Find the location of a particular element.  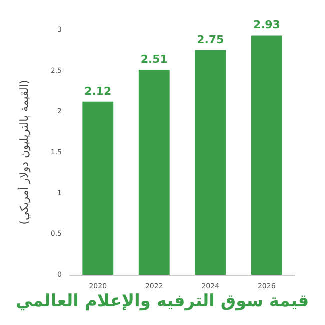

data-label: 2.12 is located at coordinates (98, 91).